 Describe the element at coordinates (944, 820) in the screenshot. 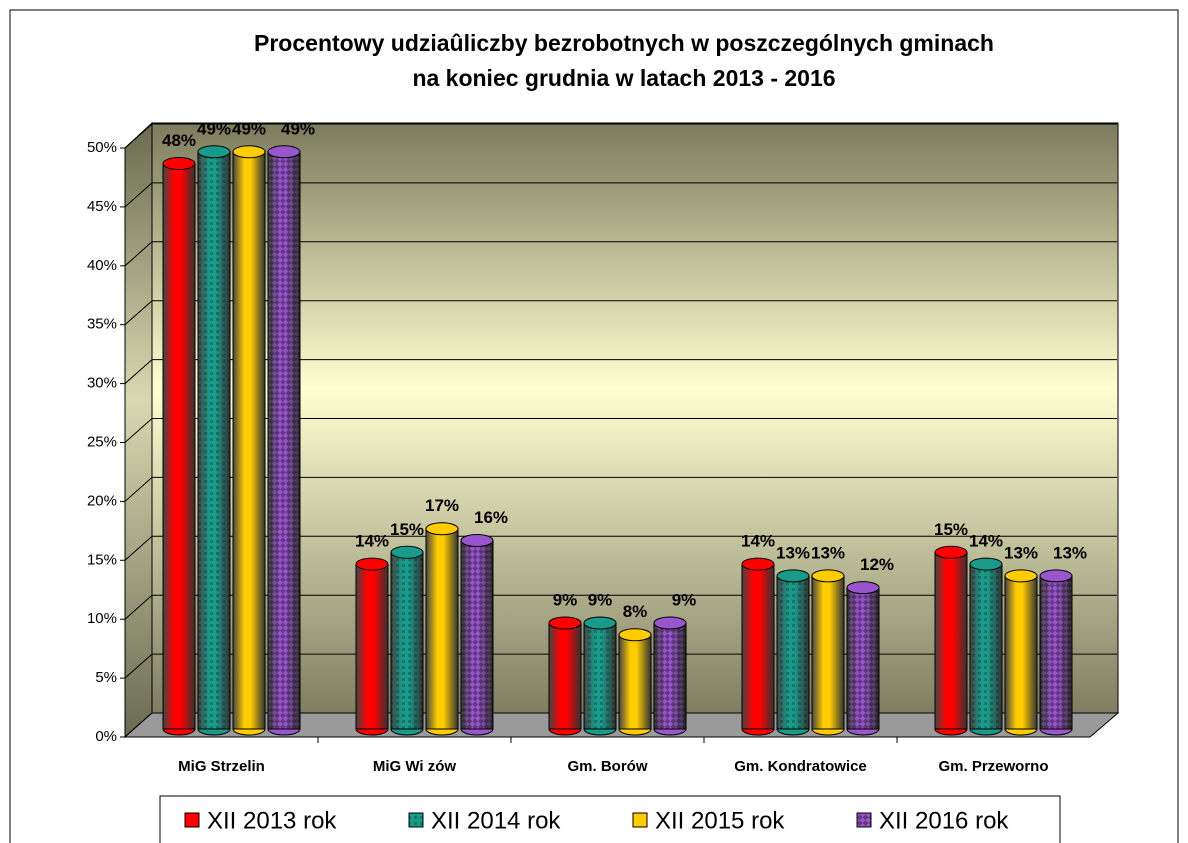

I see `legend-label: XII 2016 rok` at that location.